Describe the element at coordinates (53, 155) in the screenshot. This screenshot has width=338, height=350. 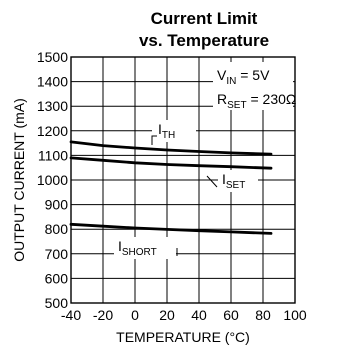
I see `y-tick-label: 1100` at that location.